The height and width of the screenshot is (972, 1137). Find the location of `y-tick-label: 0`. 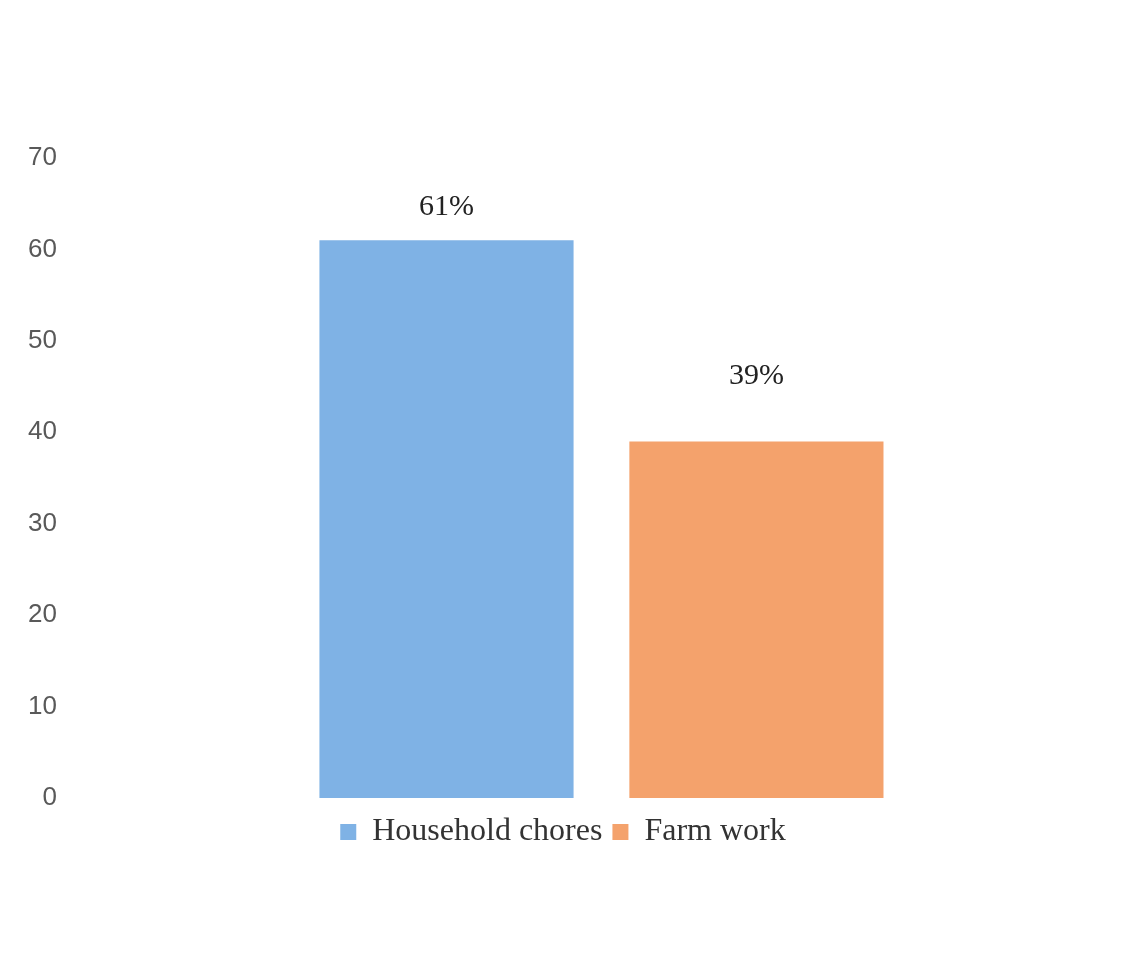

y-tick-label: 0 is located at coordinates (49, 796).